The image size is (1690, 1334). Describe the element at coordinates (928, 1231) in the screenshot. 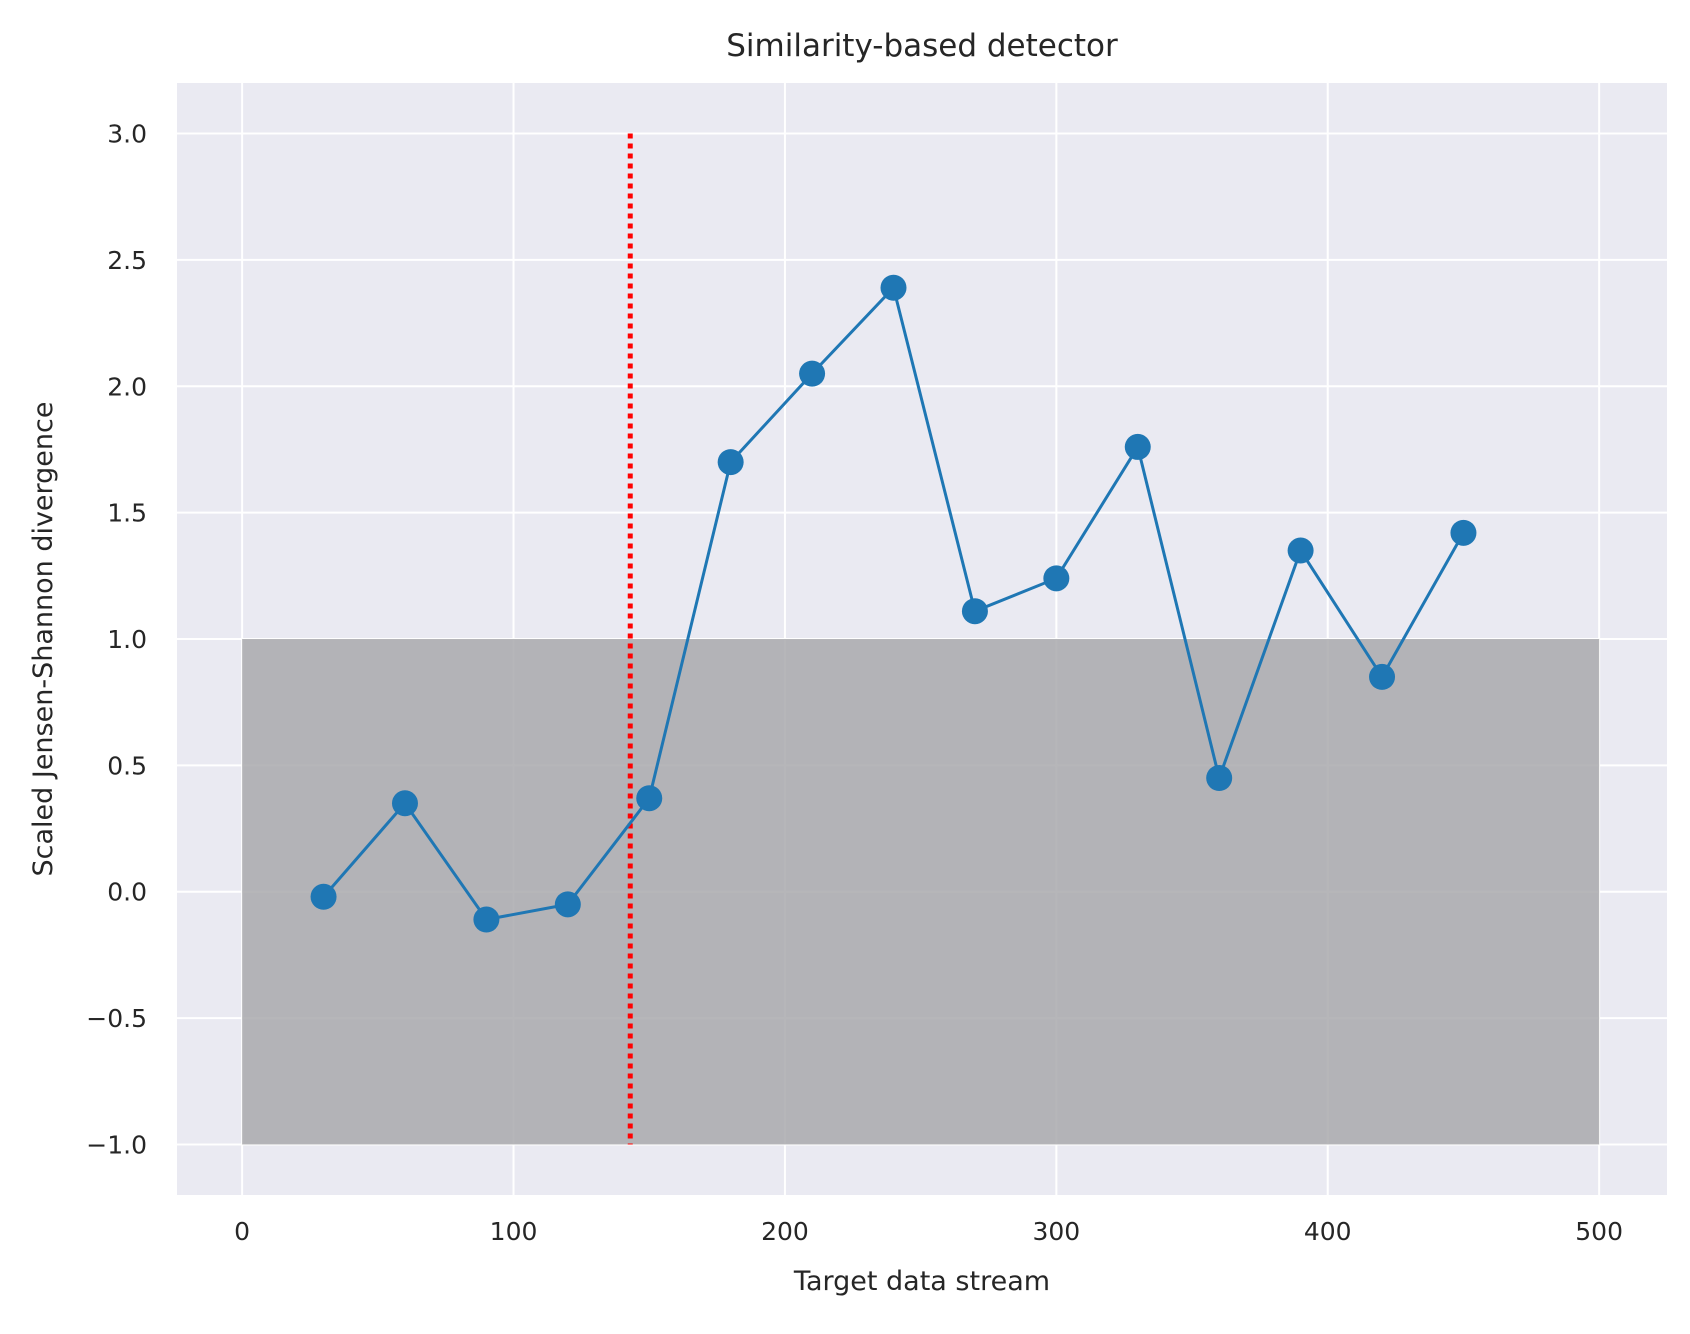

I see `x-axis-ticks: 0 100 200 300 400 500` at that location.